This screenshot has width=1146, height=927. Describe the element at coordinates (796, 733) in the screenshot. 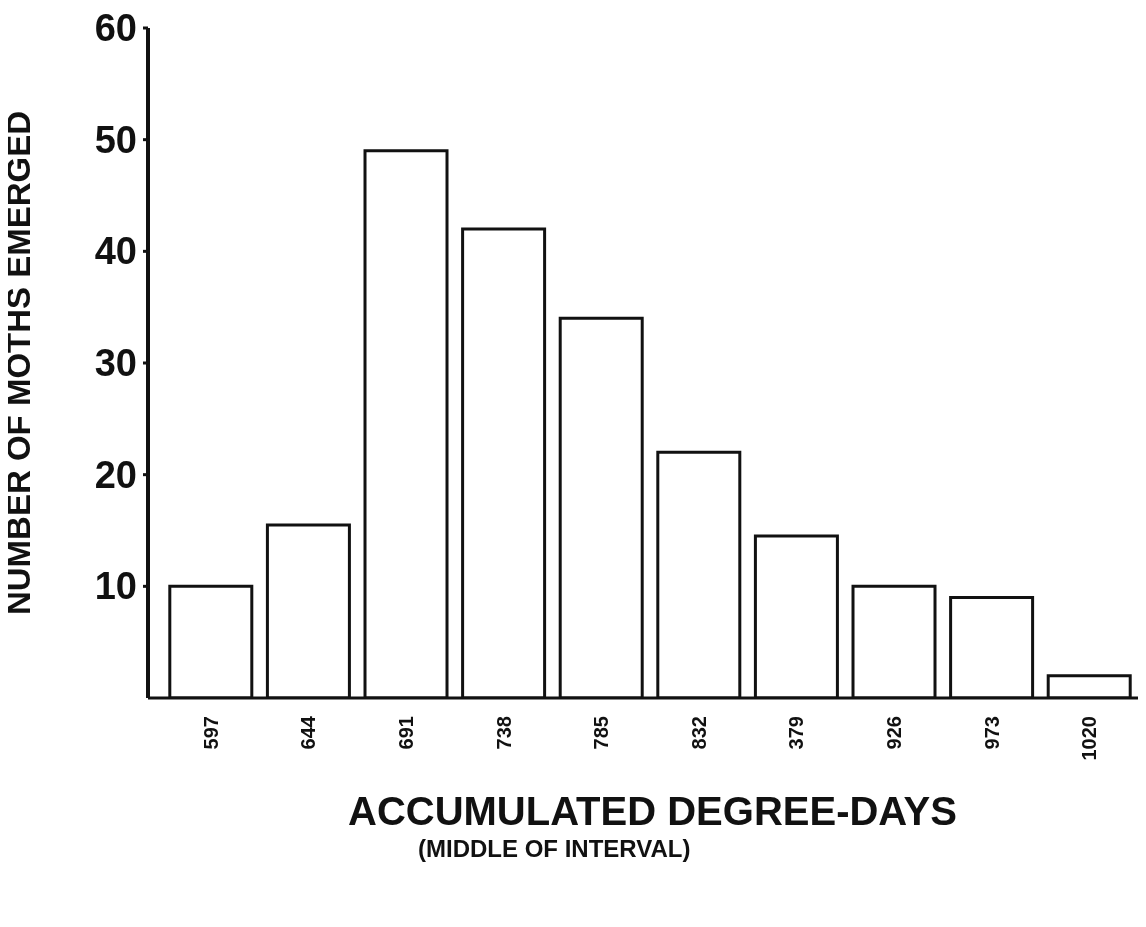

I see `x-tick-label: 379` at that location.